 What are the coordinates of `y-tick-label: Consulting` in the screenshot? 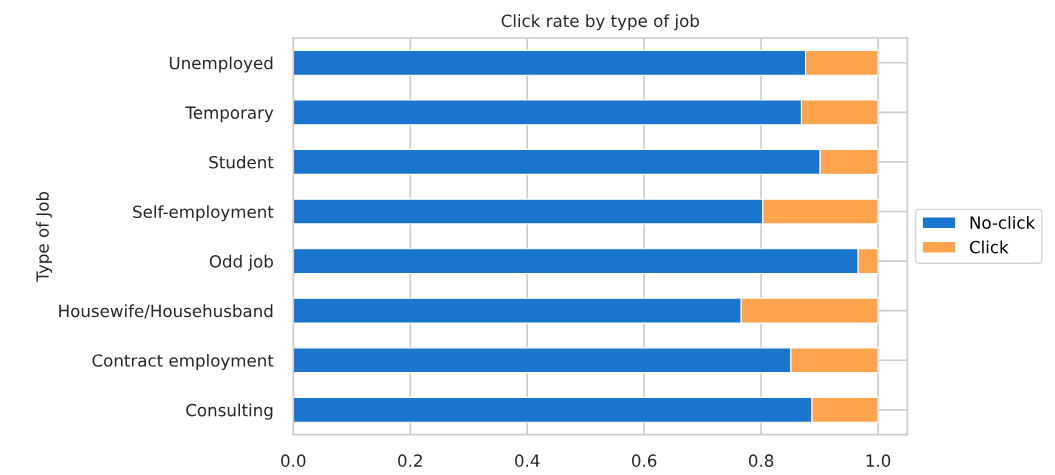 It's located at (229, 411).